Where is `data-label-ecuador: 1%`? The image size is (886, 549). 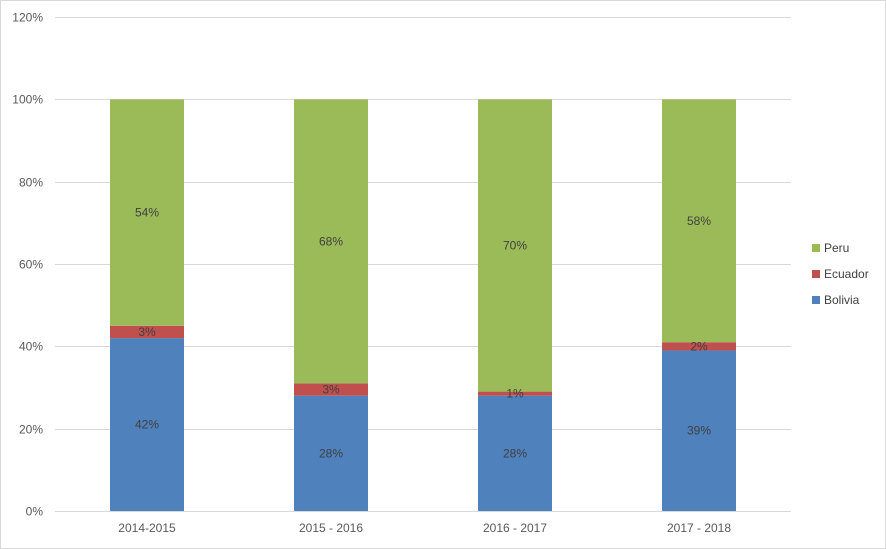 data-label-ecuador: 1% is located at coordinates (515, 394).